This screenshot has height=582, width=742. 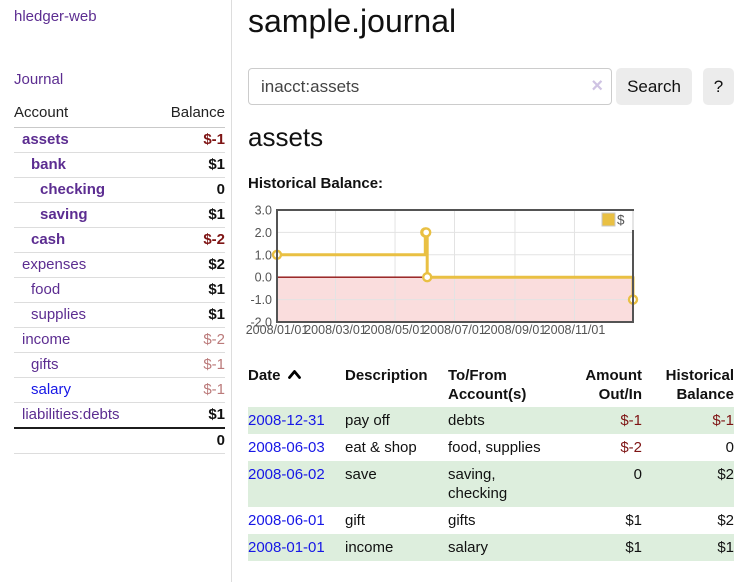 What do you see at coordinates (55, 16) in the screenshot?
I see `app-title-link: hledger-web` at bounding box center [55, 16].